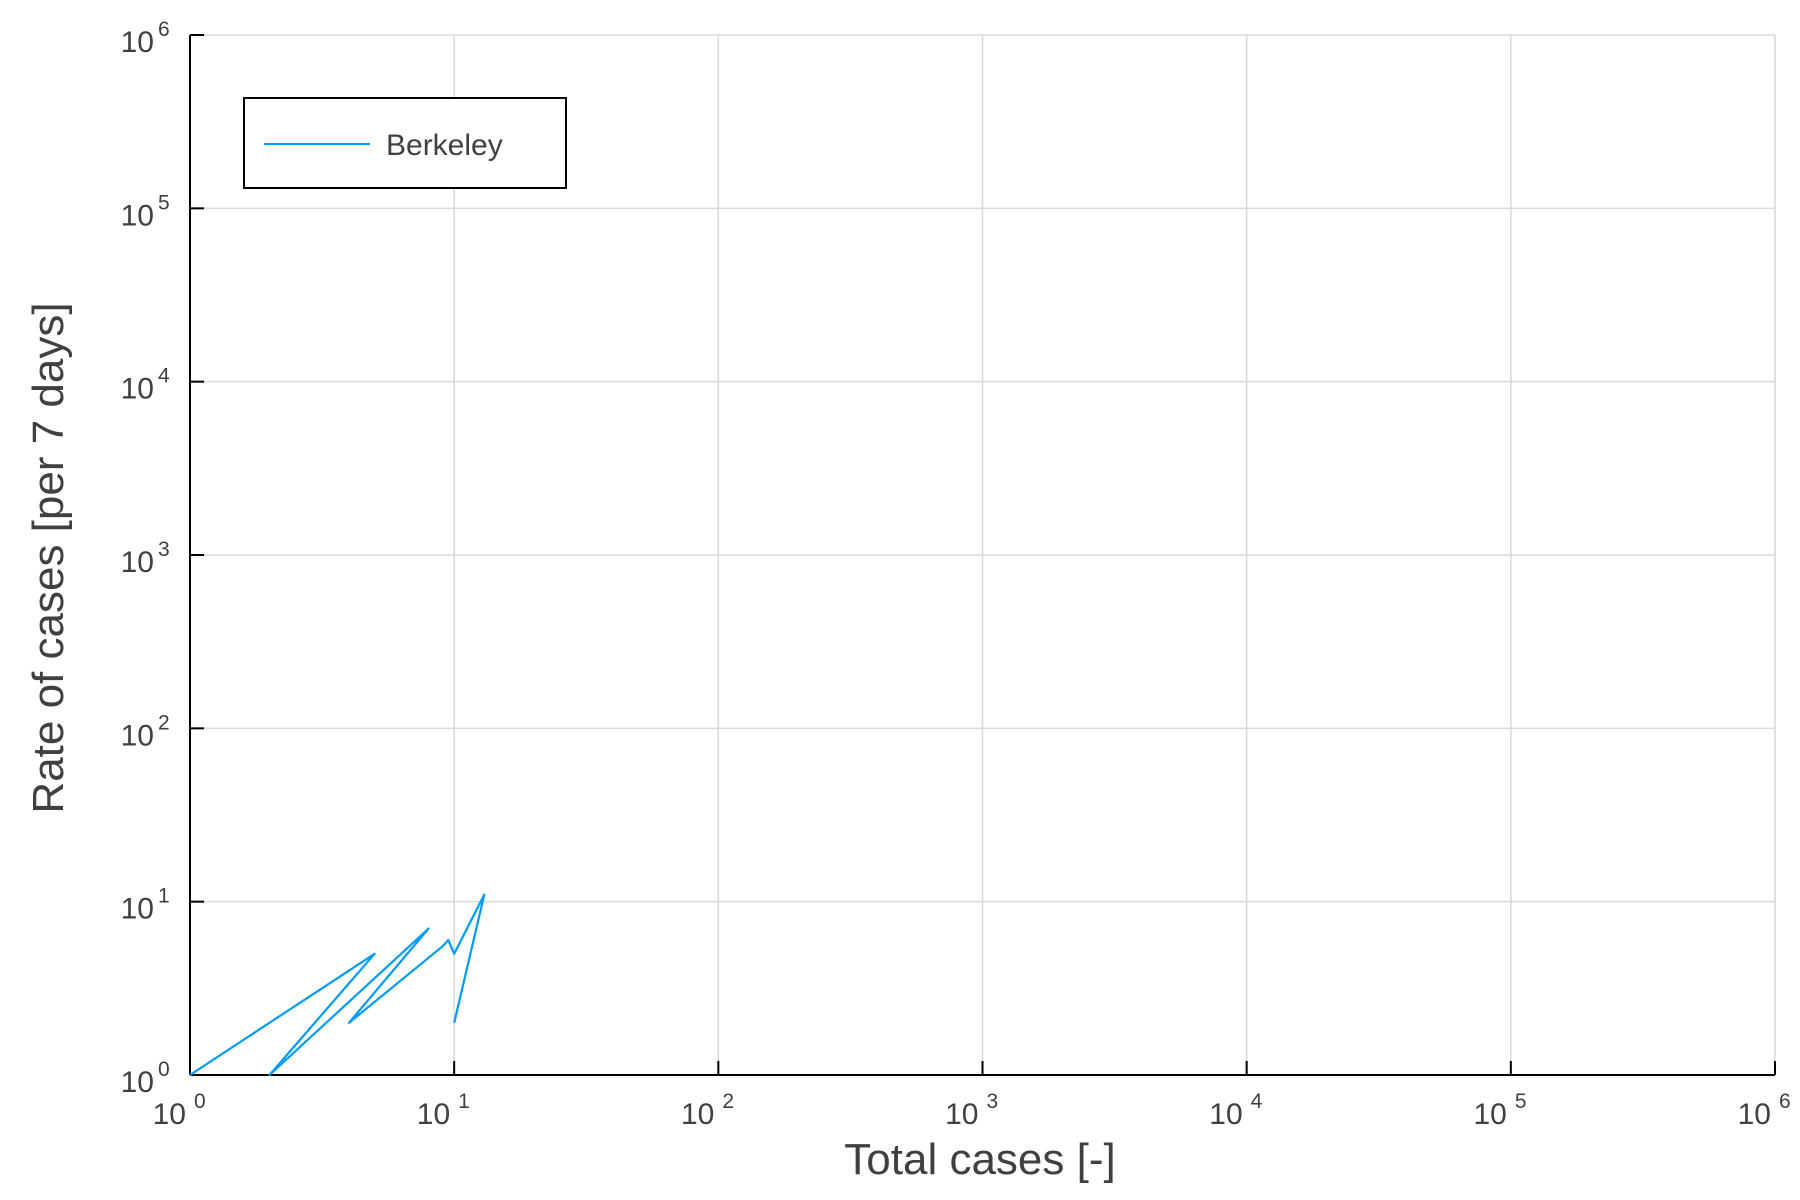 This screenshot has height=1200, width=1800. What do you see at coordinates (1521, 1101) in the screenshot?
I see `x-tick-exponent: 5` at bounding box center [1521, 1101].